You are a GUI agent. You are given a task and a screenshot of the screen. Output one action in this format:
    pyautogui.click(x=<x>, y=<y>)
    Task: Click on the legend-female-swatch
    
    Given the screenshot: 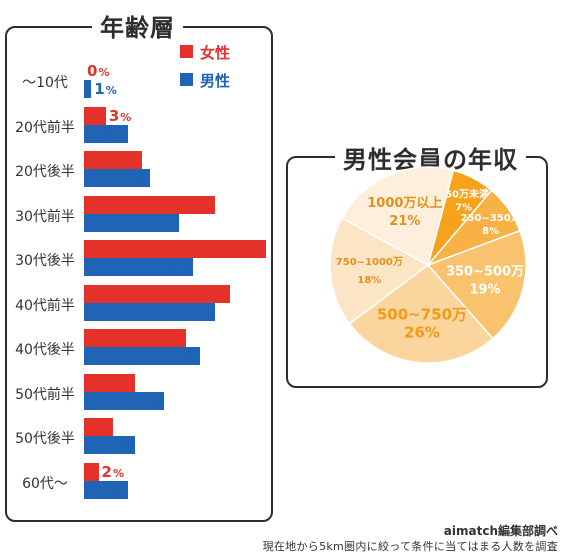 What is the action you would take?
    pyautogui.click(x=186, y=51)
    